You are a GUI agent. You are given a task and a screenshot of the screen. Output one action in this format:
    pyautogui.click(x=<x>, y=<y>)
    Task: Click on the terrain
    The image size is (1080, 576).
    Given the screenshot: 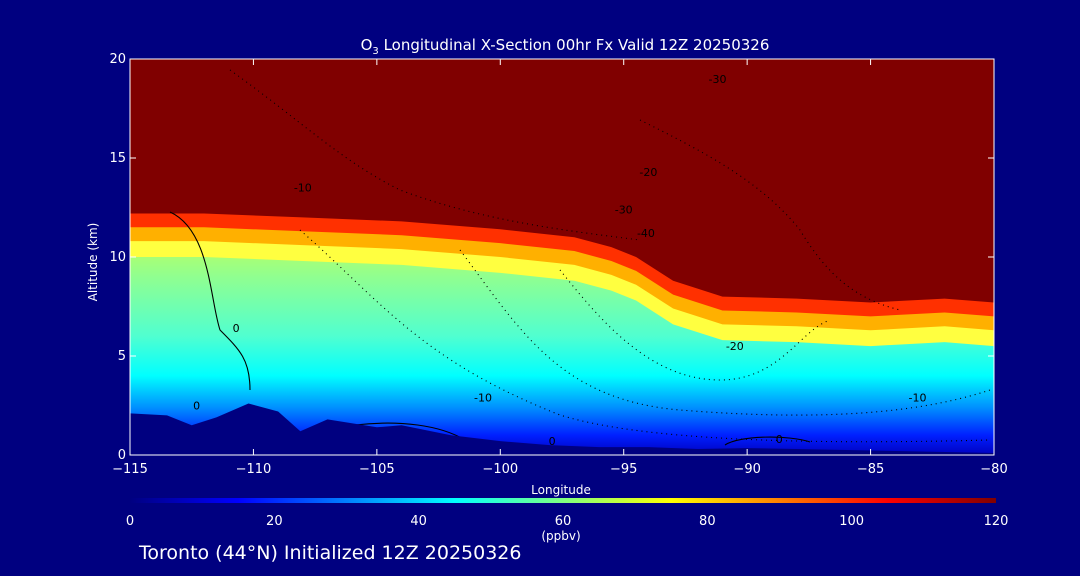 What is the action you would take?
    pyautogui.click(x=562, y=429)
    